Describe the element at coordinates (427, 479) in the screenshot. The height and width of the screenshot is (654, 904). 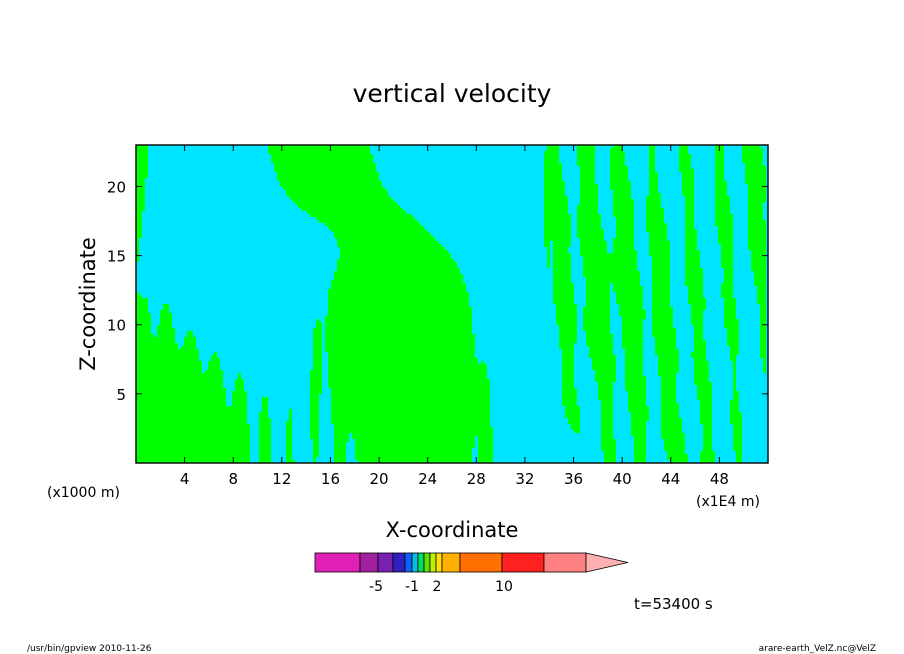
I see `x-tick-label: 24` at that location.